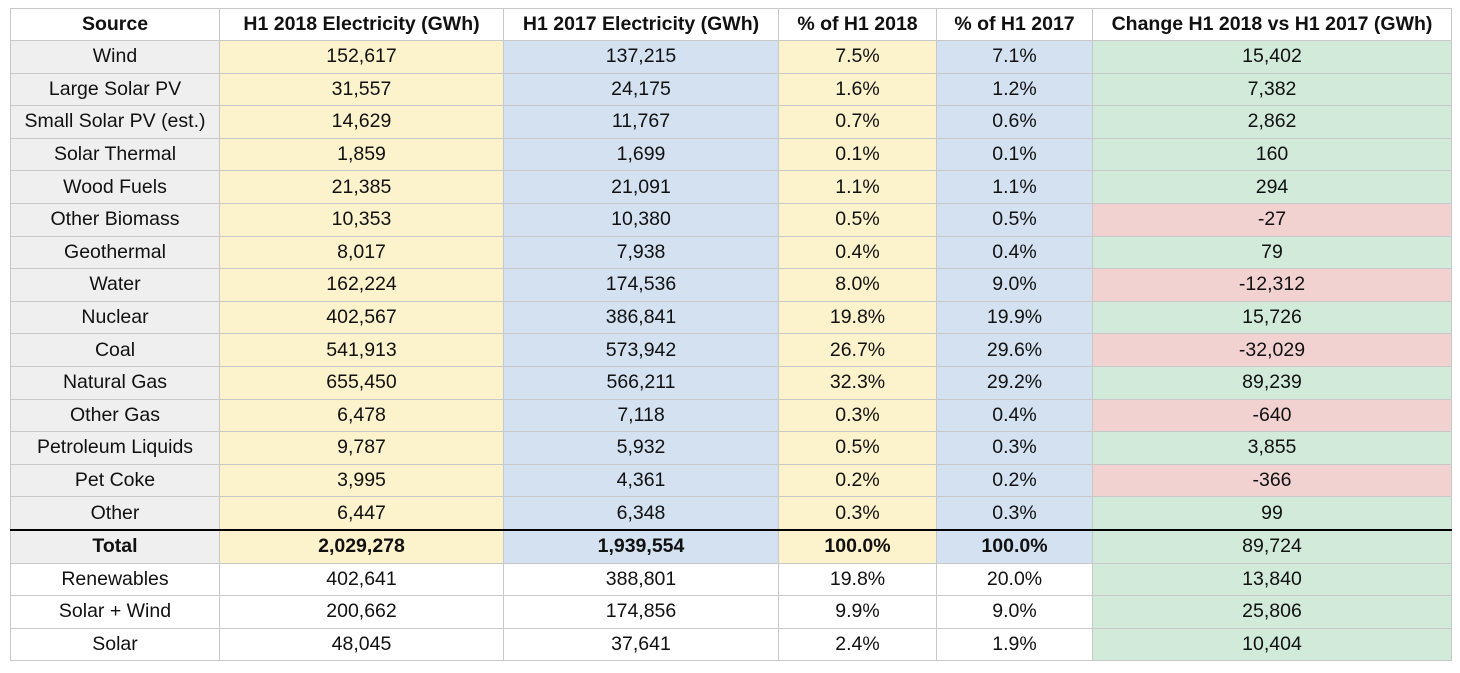 The image size is (1460, 673). I want to click on h1-2018-cell: 31,557, so click(361, 89).